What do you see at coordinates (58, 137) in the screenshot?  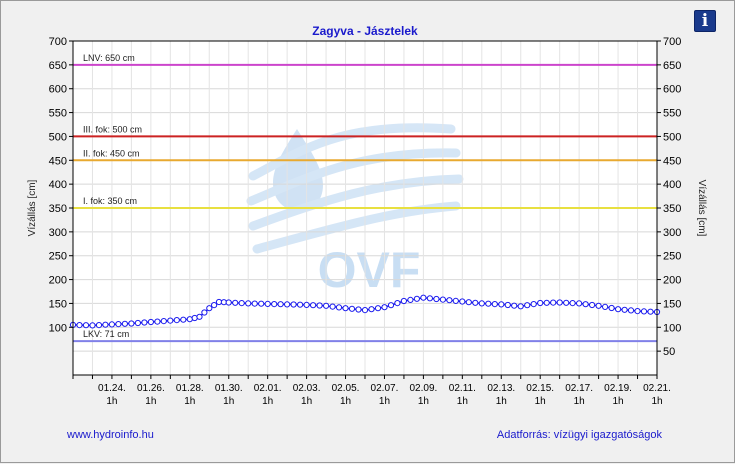 I see `y-tick-label: 500` at bounding box center [58, 137].